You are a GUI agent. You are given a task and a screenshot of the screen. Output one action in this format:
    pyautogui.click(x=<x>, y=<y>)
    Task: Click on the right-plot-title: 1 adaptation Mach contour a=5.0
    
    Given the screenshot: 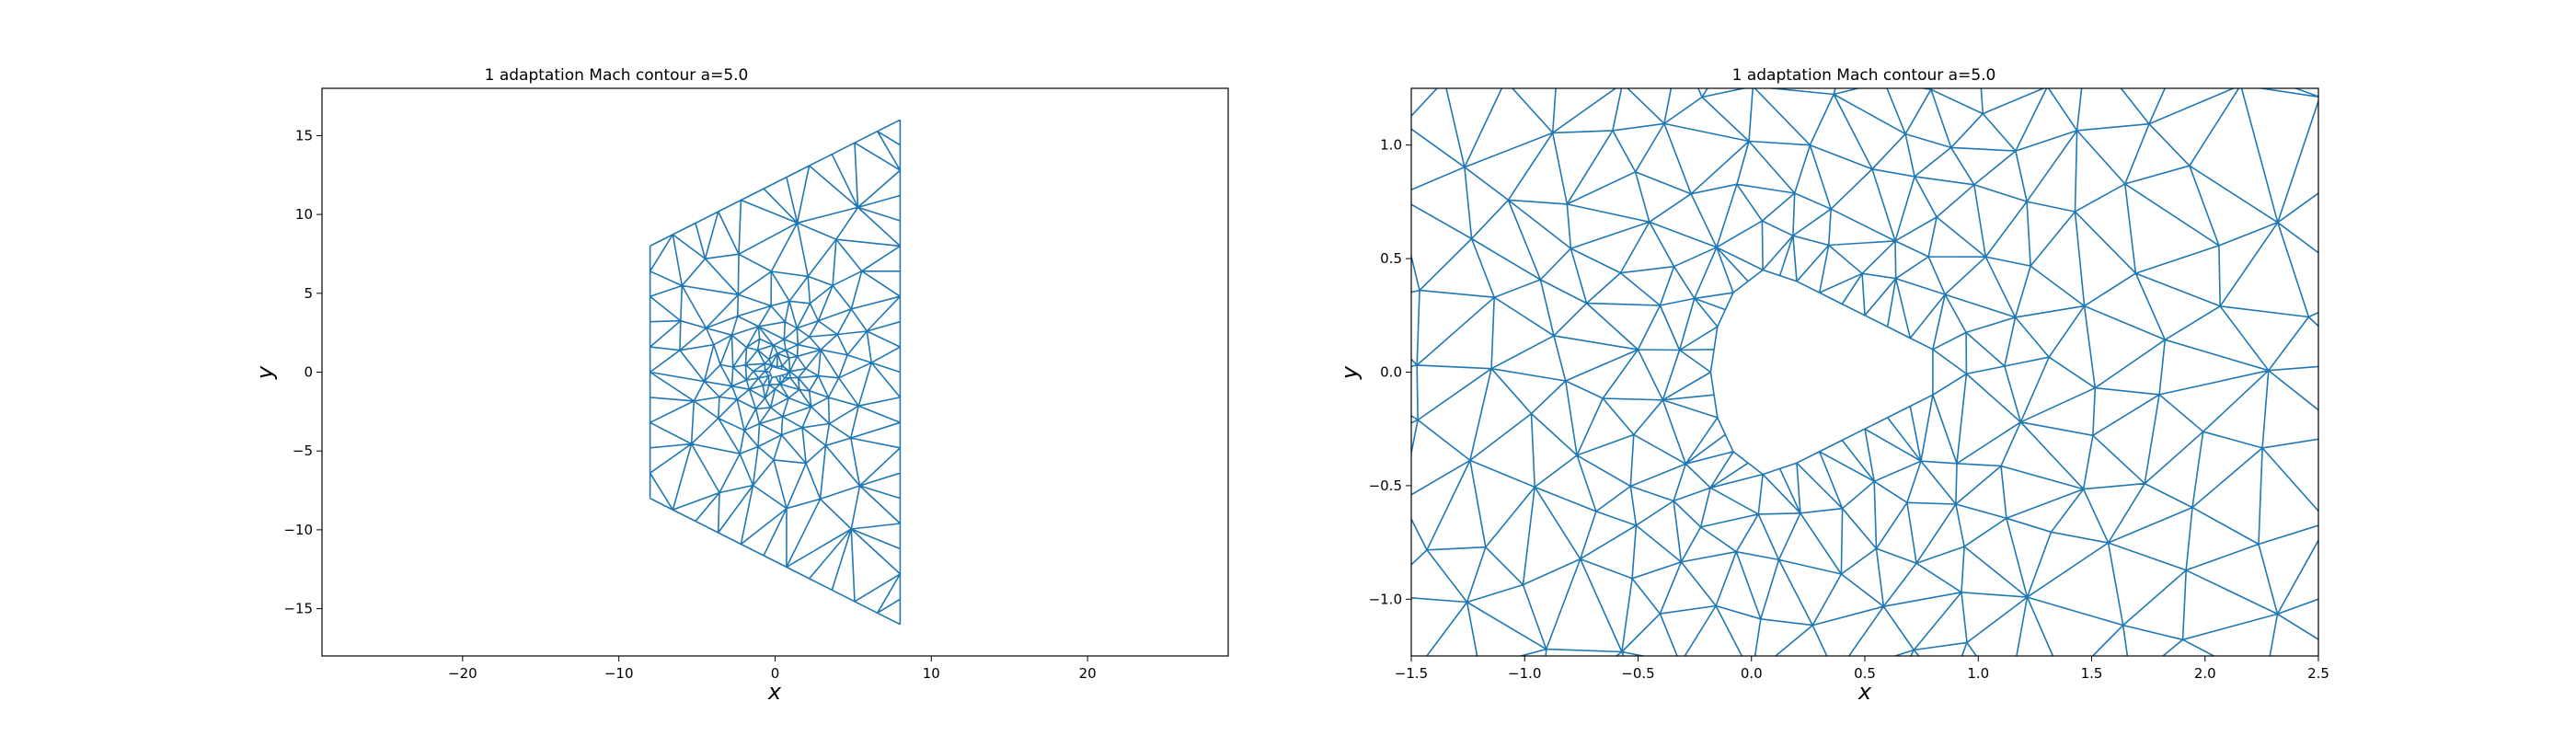 What is the action you would take?
    pyautogui.click(x=1864, y=75)
    